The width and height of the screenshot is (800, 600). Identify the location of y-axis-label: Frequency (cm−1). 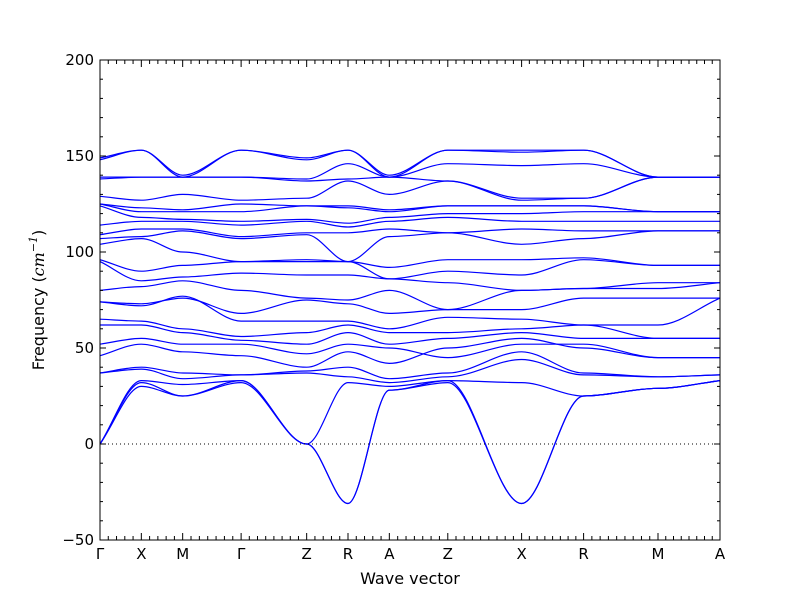
(37, 300).